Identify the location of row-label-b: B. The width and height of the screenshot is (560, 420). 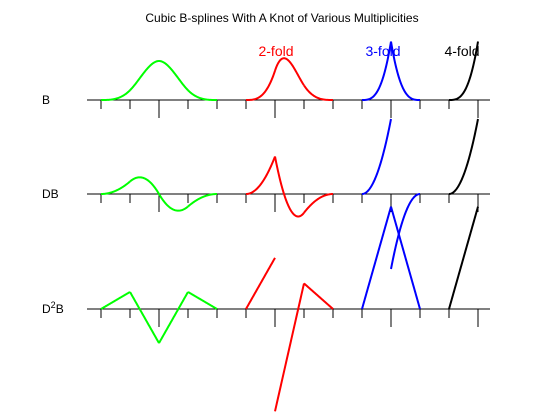
(46, 100).